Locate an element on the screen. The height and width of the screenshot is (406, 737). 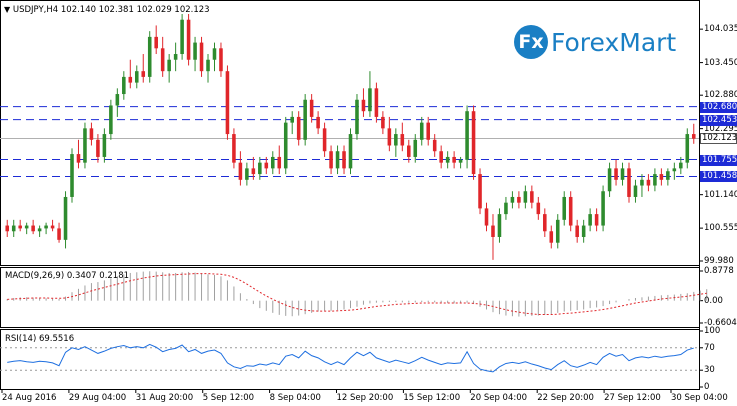
level-price-tag: 102.680 is located at coordinates (718, 107).